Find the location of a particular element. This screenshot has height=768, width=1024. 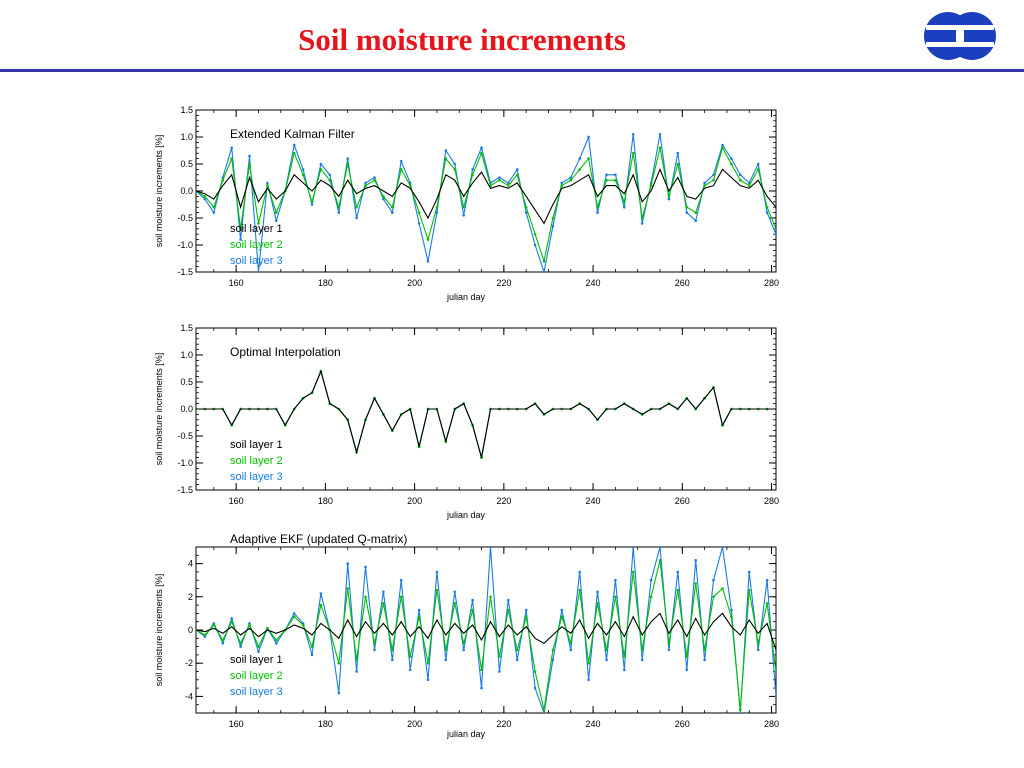

x-tick-label: 160 is located at coordinates (236, 283).